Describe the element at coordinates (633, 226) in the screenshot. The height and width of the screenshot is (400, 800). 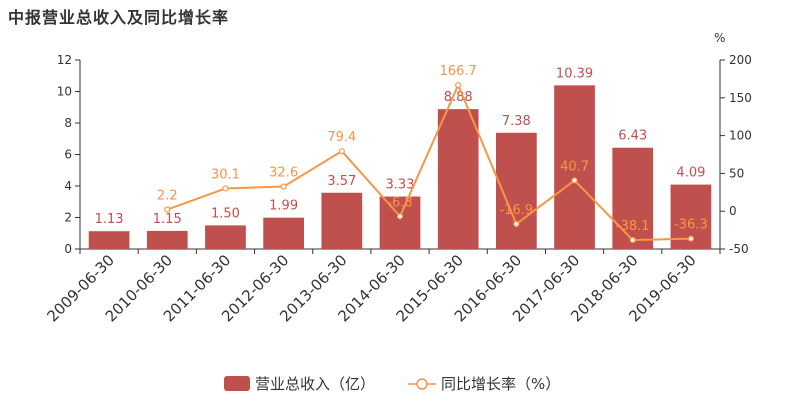
I see `line-value-label: -38.1` at that location.